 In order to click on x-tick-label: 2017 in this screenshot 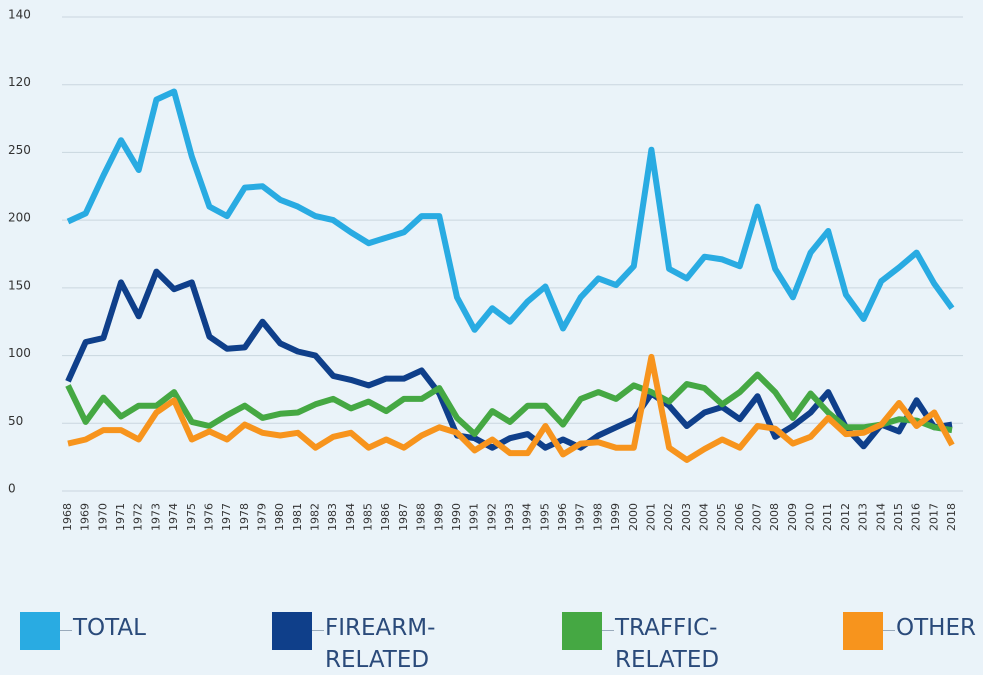, I will do `click(933, 517)`.